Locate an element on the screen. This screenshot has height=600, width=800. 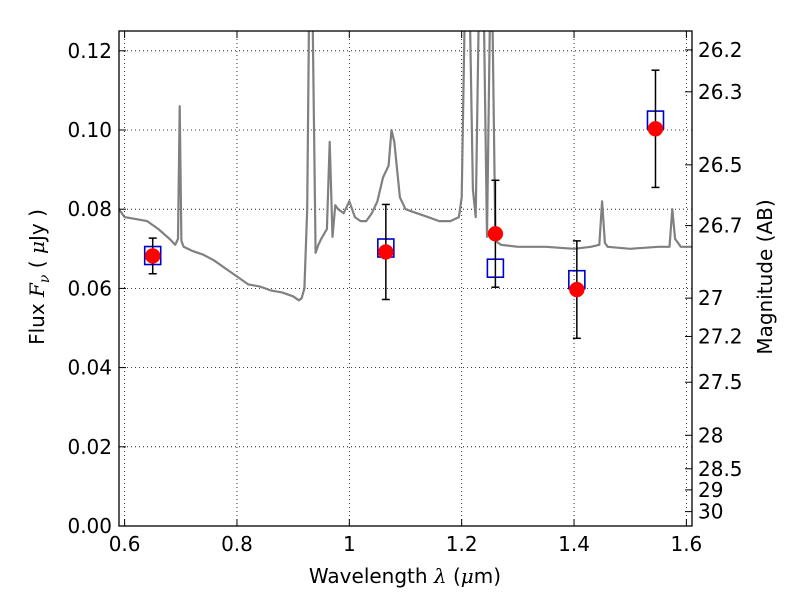
x-tick-label: 1.6 is located at coordinates (686, 544).